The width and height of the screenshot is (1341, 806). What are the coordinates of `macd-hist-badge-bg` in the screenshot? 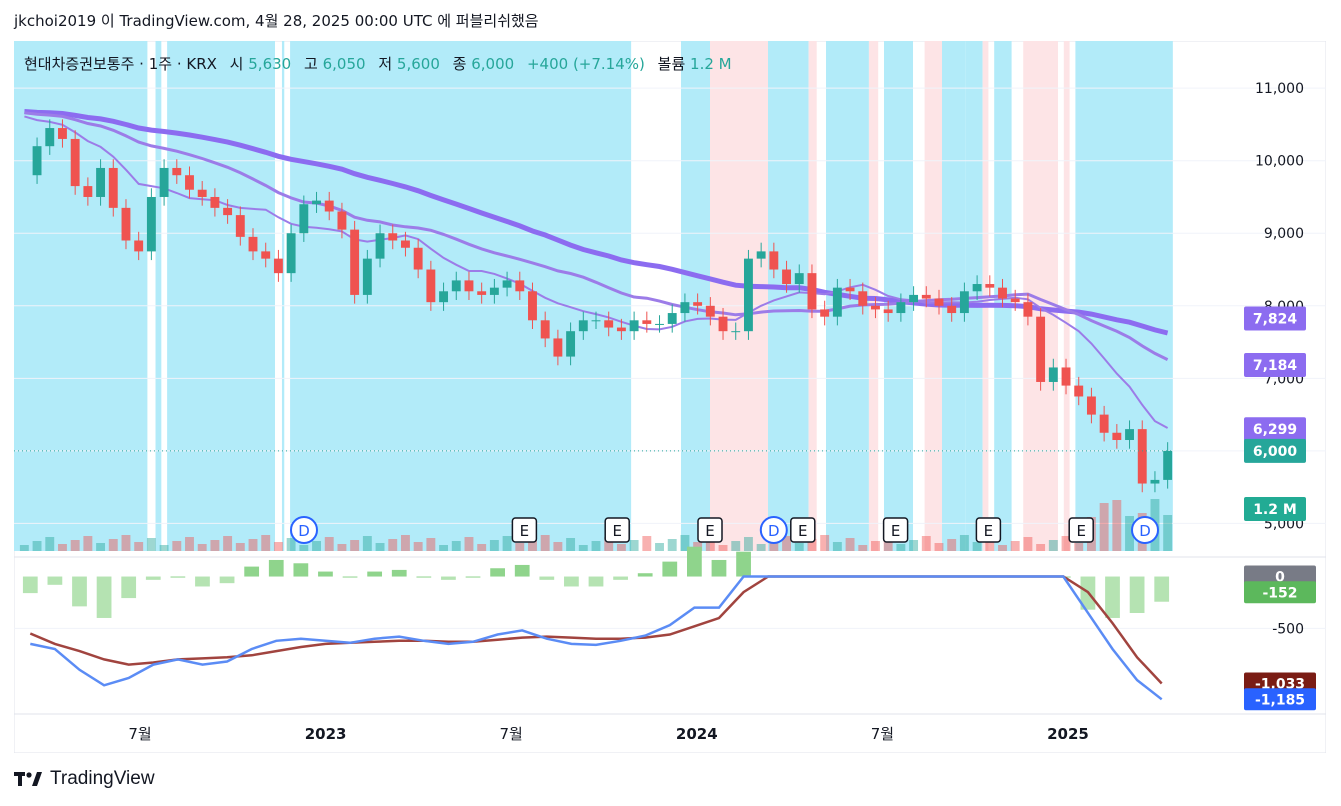 It's located at (1280, 592).